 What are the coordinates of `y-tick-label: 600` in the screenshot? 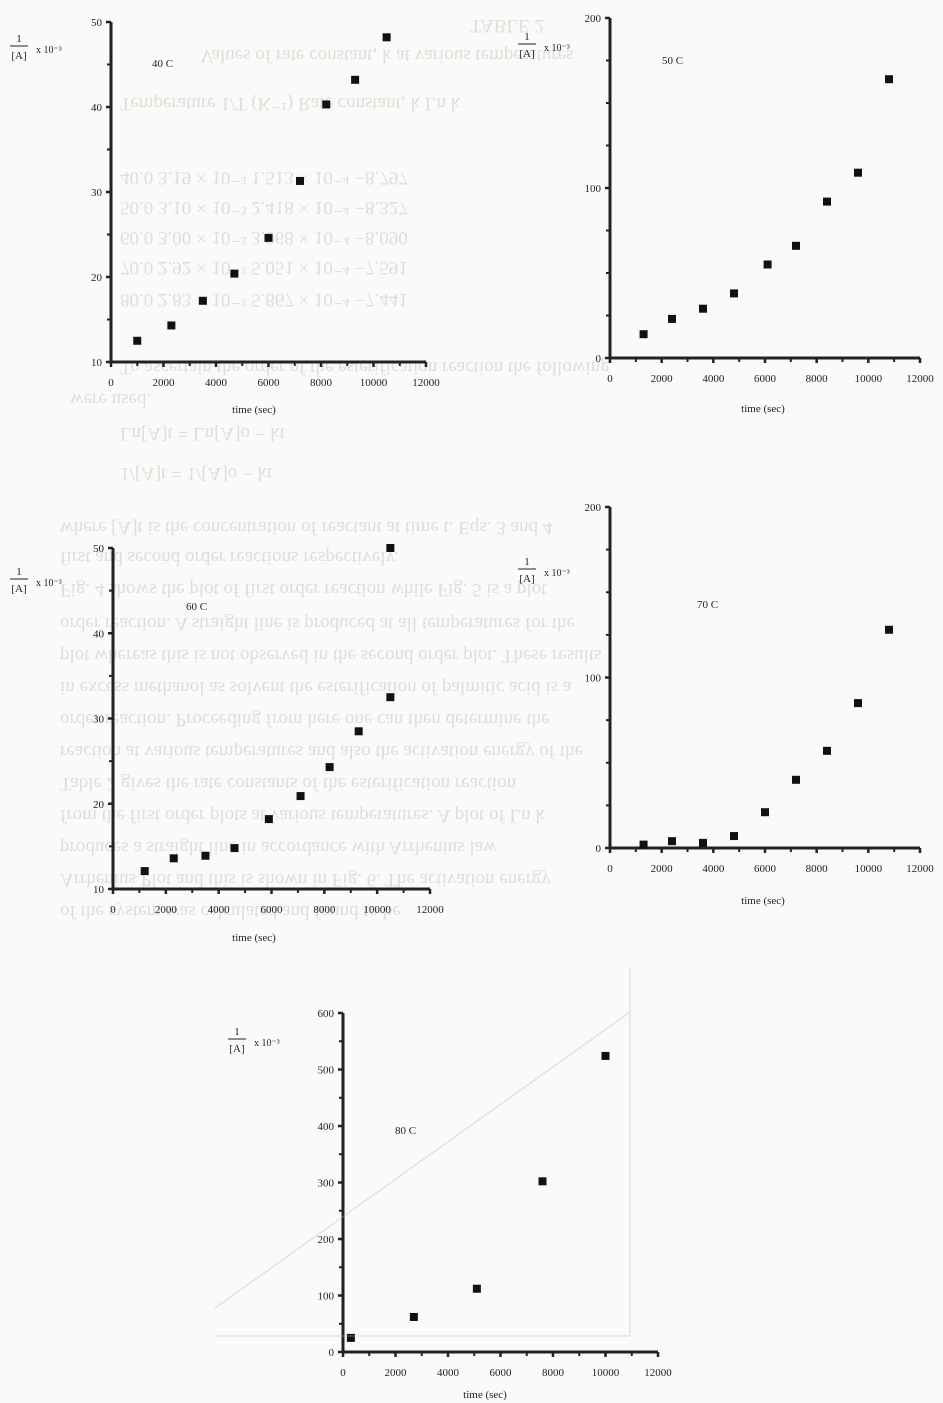 It's located at (326, 1014).